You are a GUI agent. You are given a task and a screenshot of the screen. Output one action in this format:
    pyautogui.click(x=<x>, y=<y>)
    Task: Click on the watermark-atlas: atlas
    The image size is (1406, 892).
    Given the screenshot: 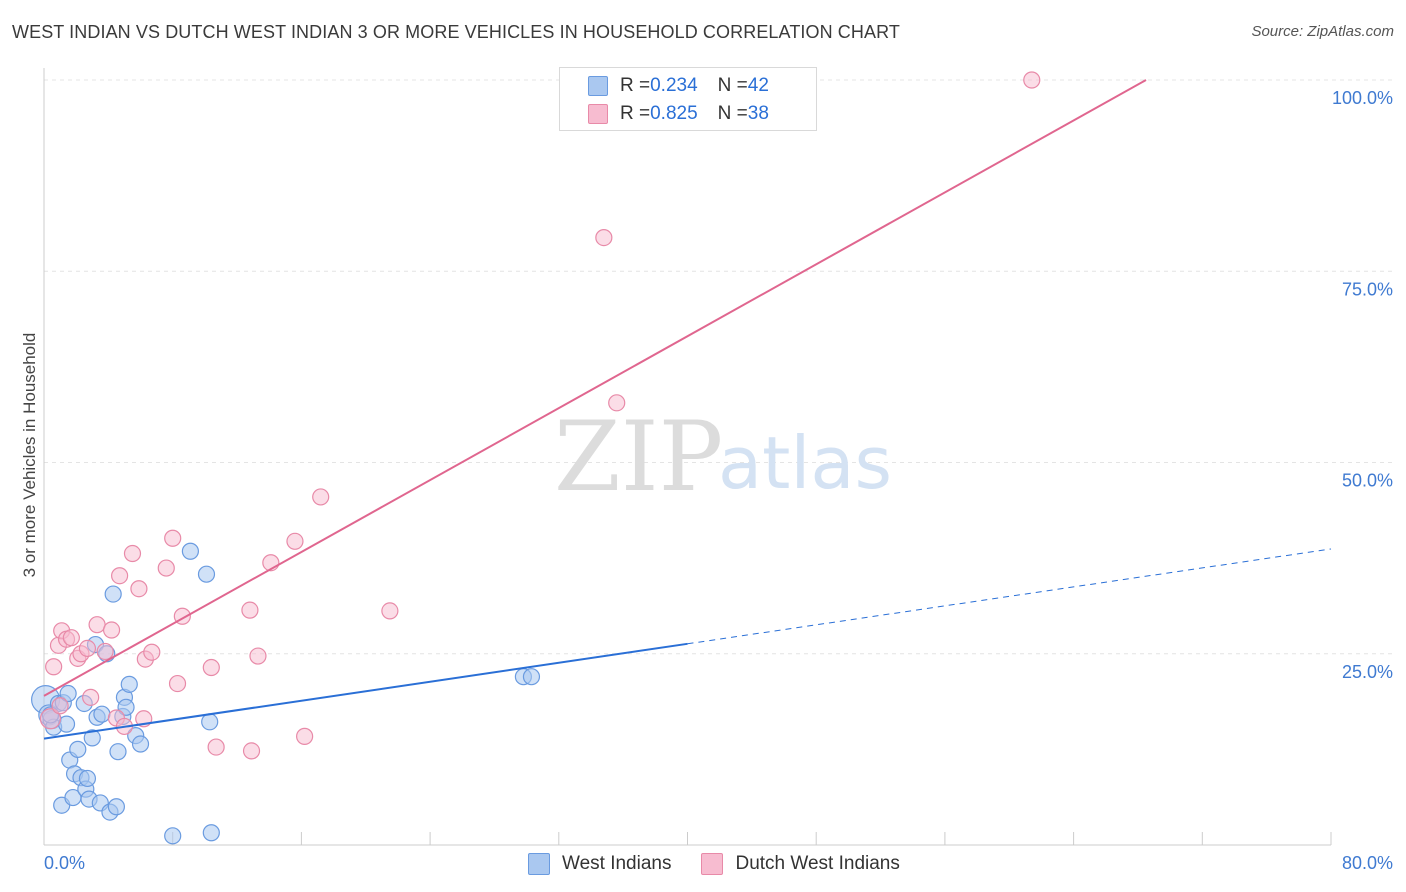 What is the action you would take?
    pyautogui.click(x=805, y=463)
    